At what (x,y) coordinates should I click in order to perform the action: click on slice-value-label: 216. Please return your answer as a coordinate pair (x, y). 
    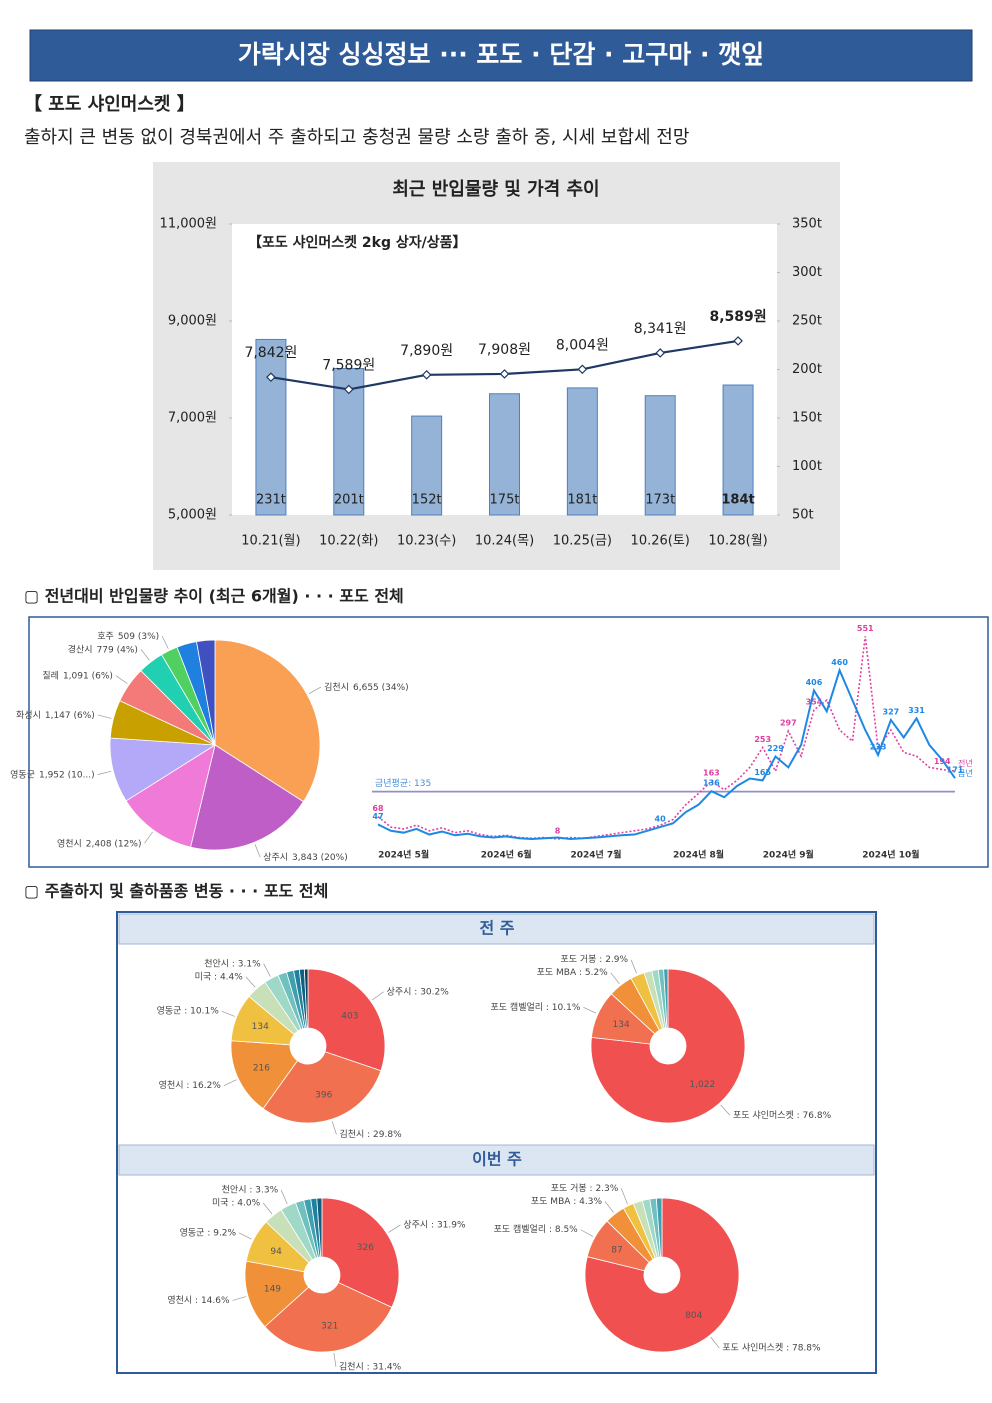
    Looking at the image, I should click on (261, 1068).